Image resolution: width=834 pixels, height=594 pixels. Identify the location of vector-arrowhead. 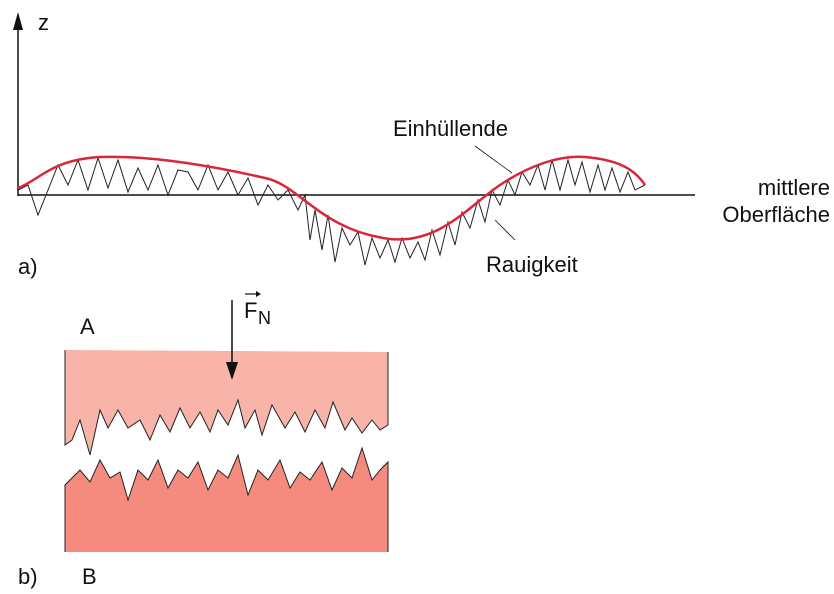
(258, 294).